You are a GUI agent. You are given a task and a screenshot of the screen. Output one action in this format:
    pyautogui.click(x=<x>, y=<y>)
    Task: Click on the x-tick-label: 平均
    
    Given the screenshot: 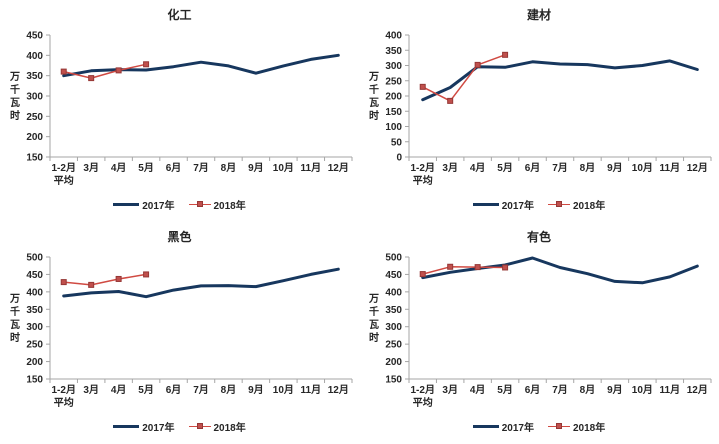 What is the action you would take?
    pyautogui.click(x=423, y=180)
    